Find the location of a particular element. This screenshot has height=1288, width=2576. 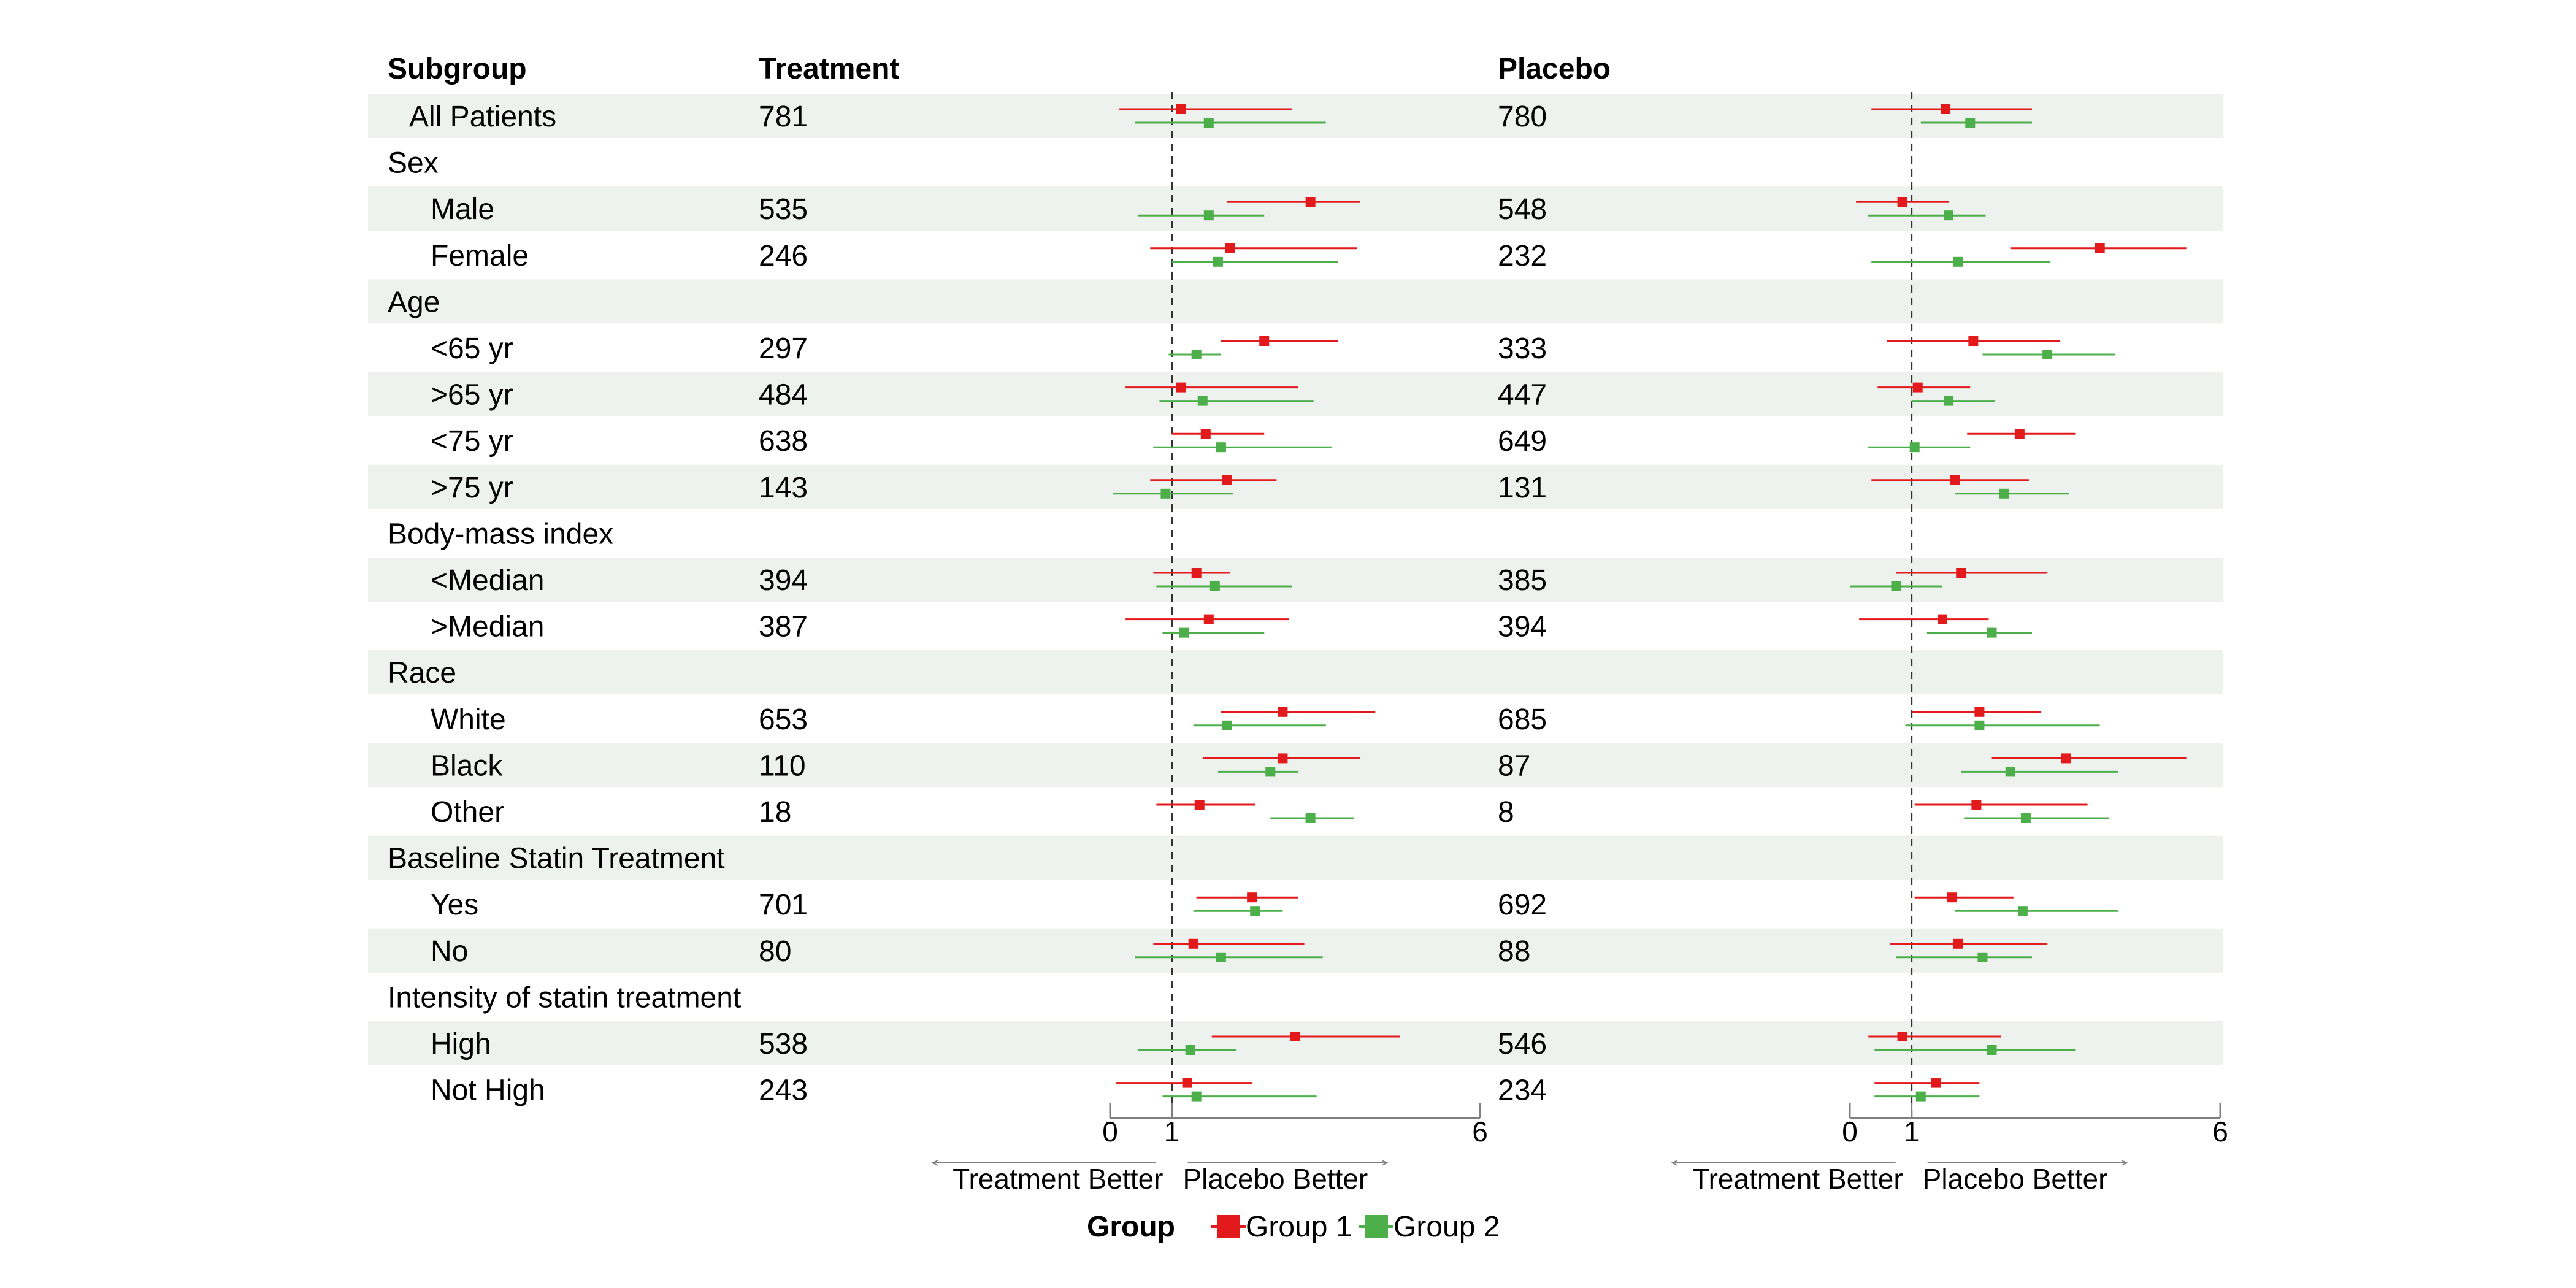

placebo-n: 232 is located at coordinates (1522, 256).